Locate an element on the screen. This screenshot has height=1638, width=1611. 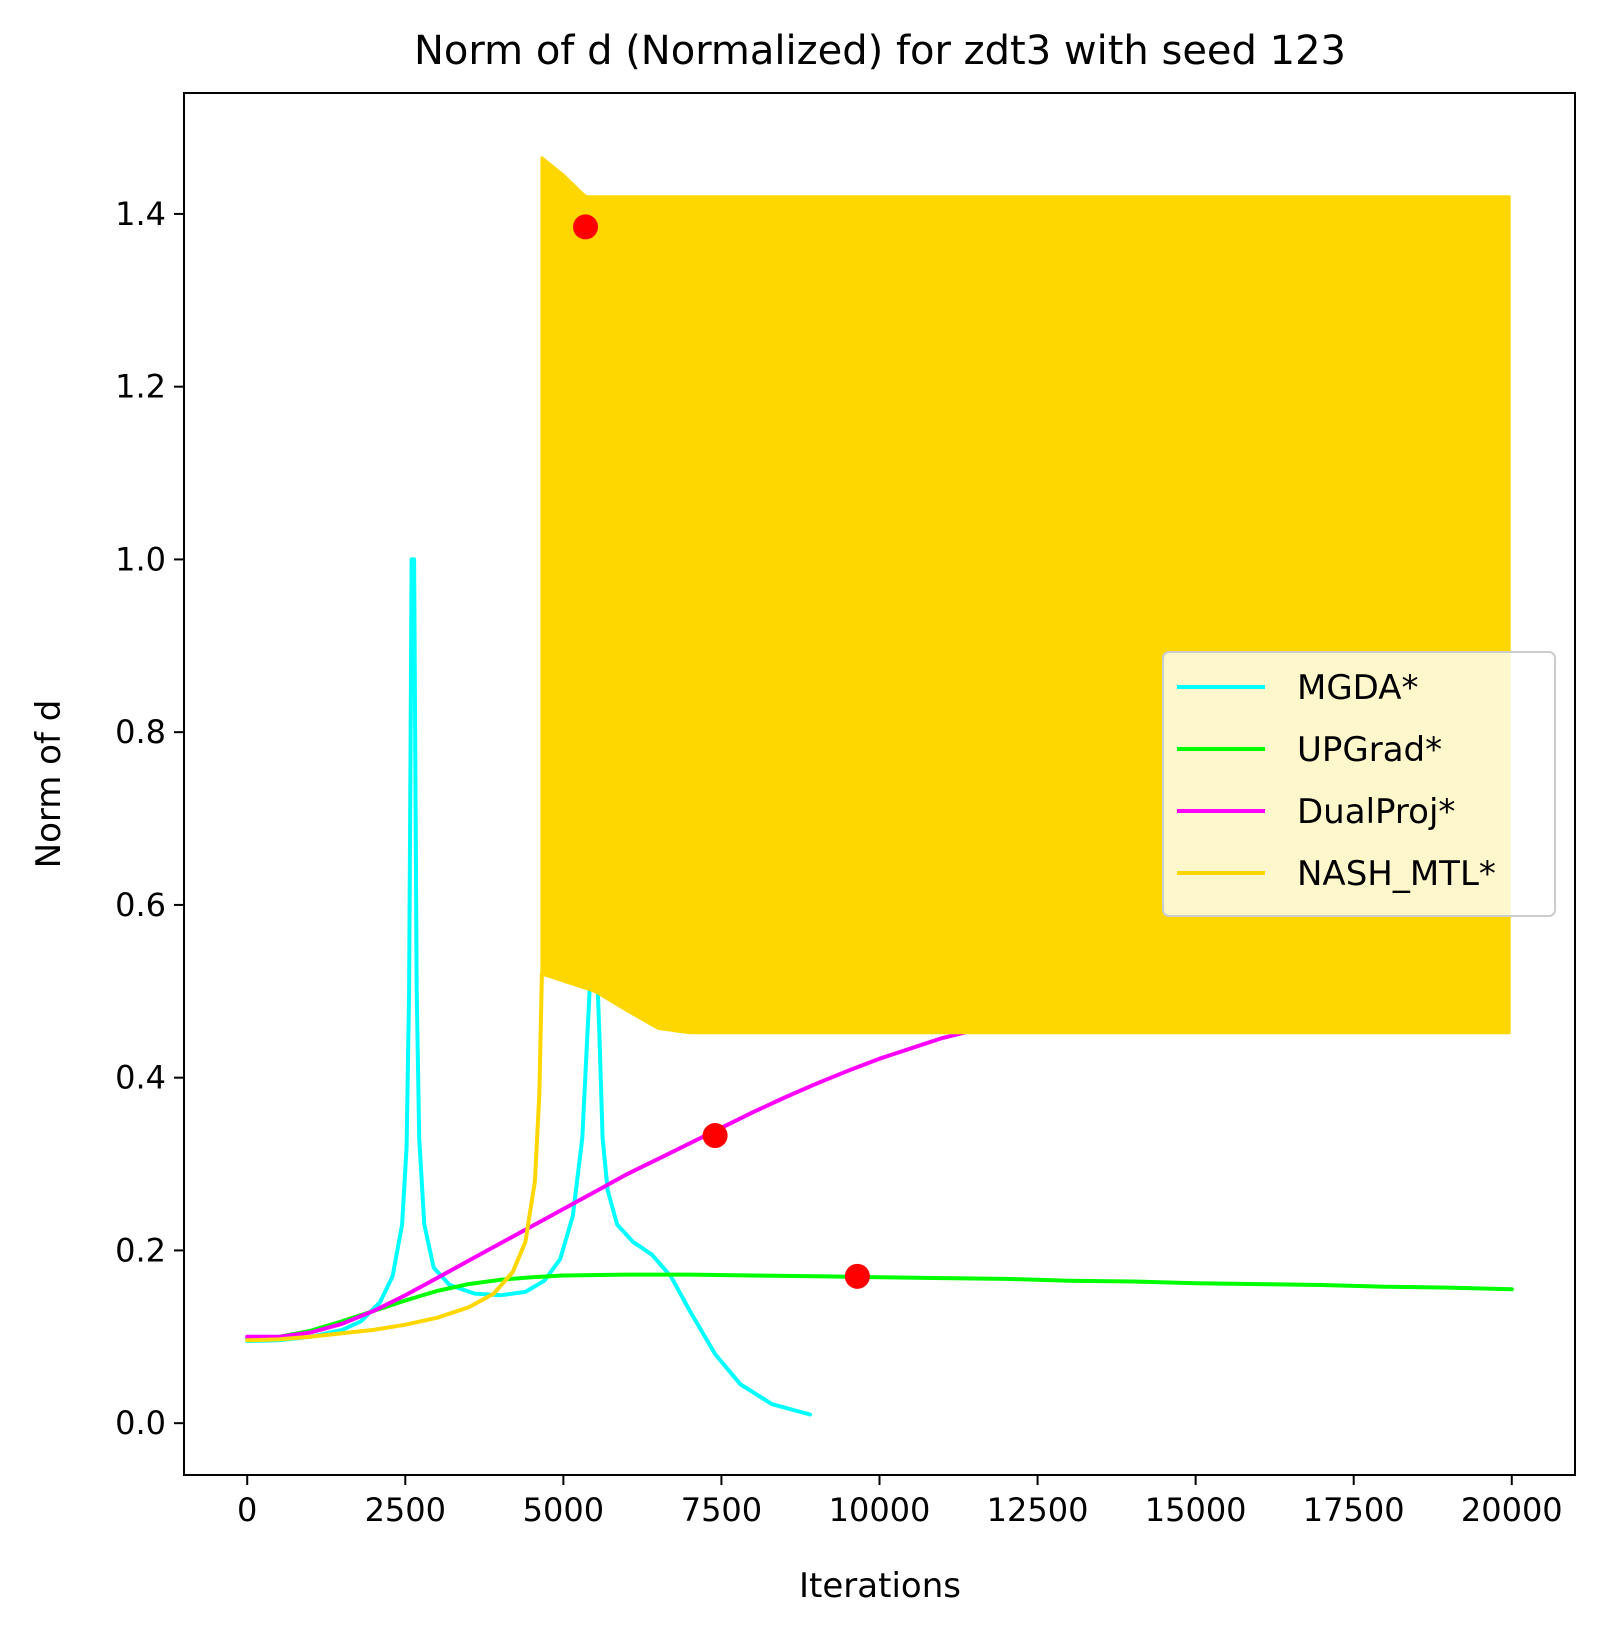
x-axis: 0 2500 5000 7500 10000 12500 15000 17500 20000 is located at coordinates (900, 1502).